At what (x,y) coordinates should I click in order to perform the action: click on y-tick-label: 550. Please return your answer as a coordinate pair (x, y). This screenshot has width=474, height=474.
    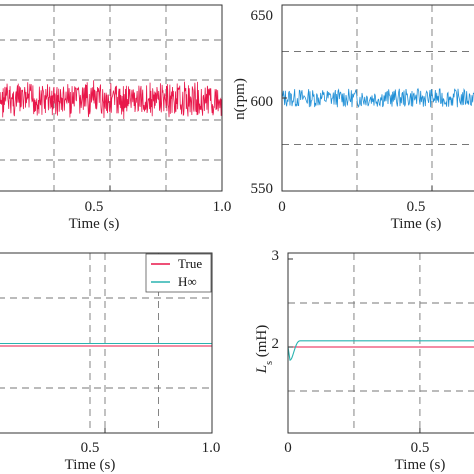
    Looking at the image, I should click on (262, 189).